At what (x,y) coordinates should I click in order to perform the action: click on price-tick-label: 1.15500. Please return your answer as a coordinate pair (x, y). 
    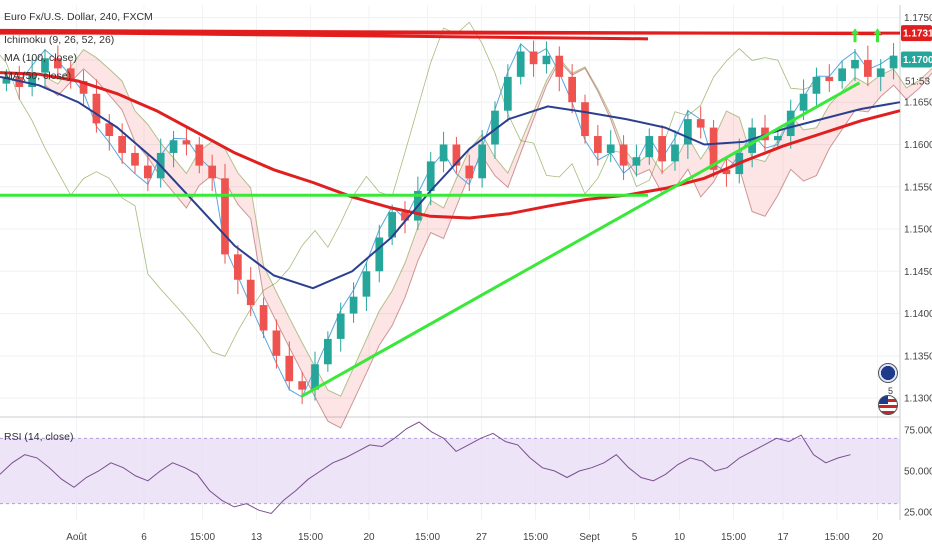
    Looking at the image, I should click on (918, 187).